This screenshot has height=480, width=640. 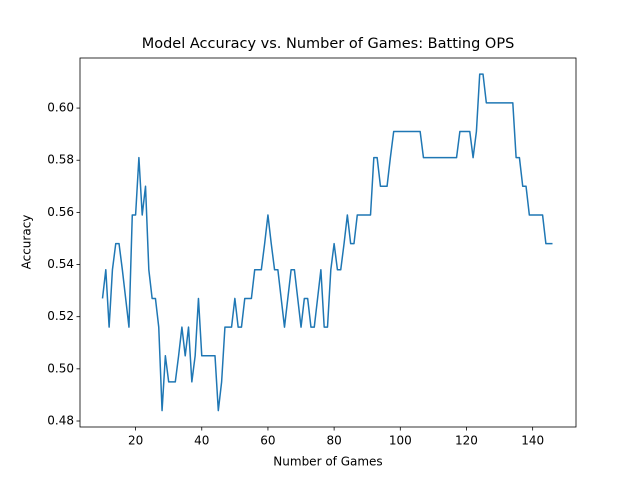 I want to click on x-tick-label: 80, so click(x=333, y=441).